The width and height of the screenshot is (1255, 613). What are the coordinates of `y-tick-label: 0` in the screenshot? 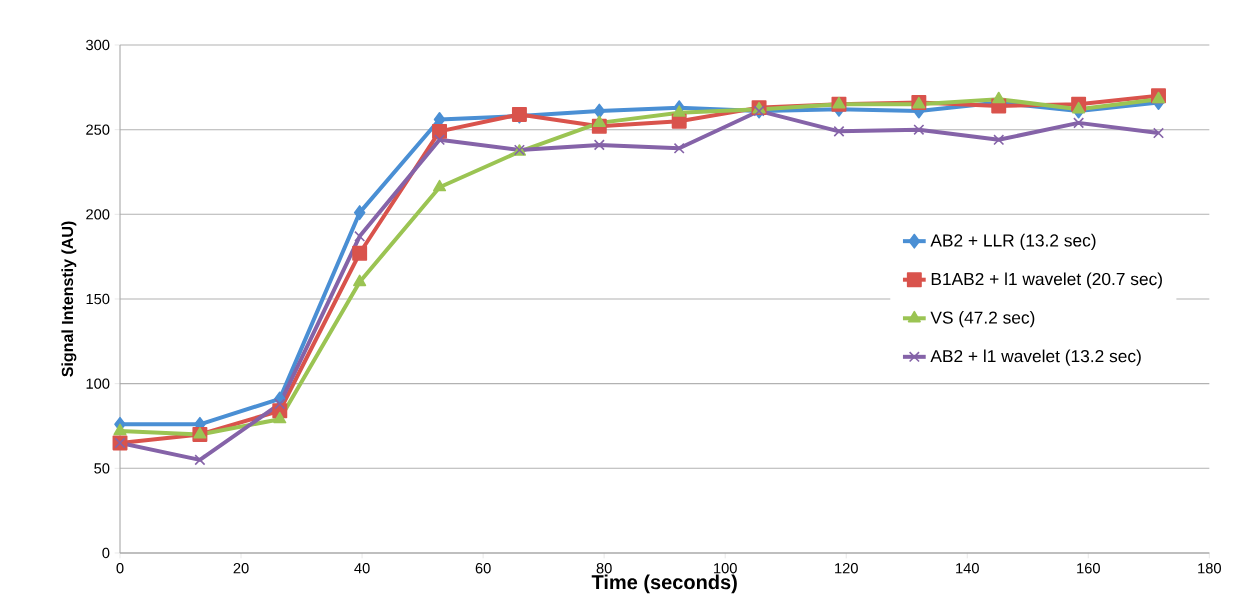 It's located at (106, 553).